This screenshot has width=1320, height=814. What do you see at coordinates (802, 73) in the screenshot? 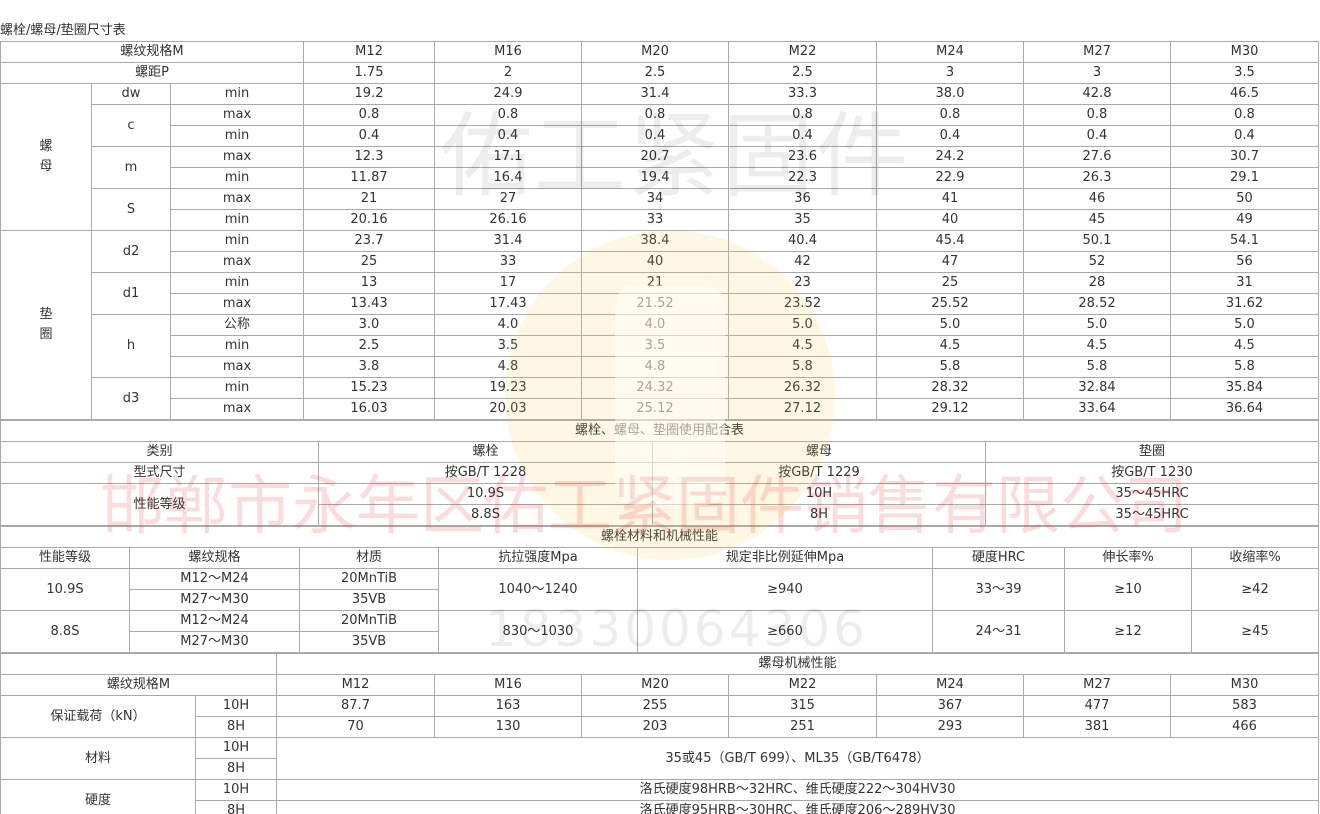
I see `table-cell: 2.5` at bounding box center [802, 73].